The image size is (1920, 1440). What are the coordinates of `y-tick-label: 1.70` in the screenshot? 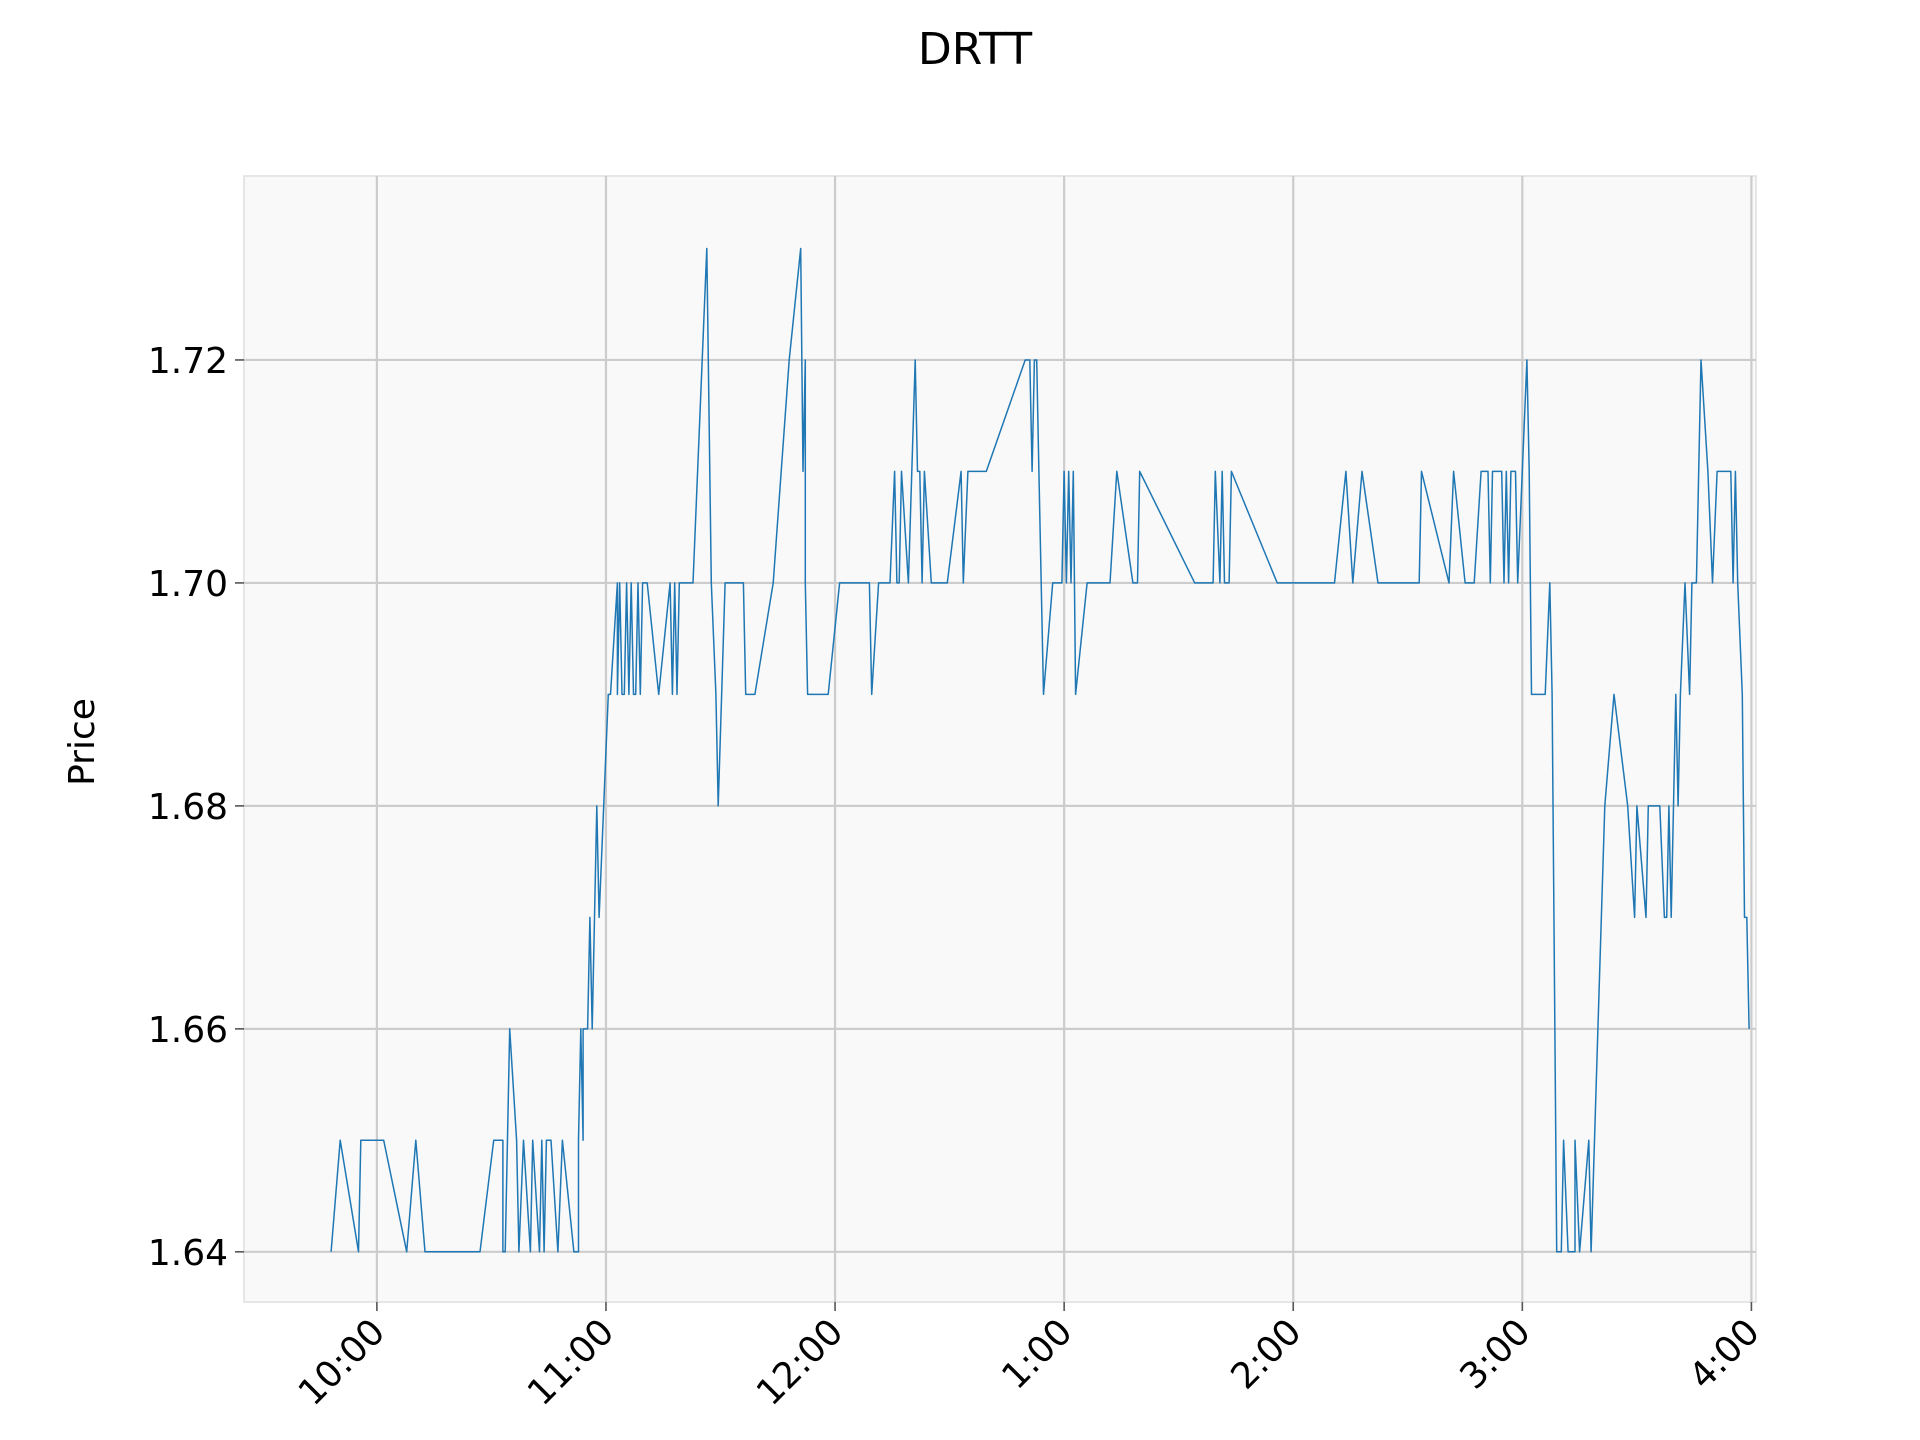 It's located at (188, 584).